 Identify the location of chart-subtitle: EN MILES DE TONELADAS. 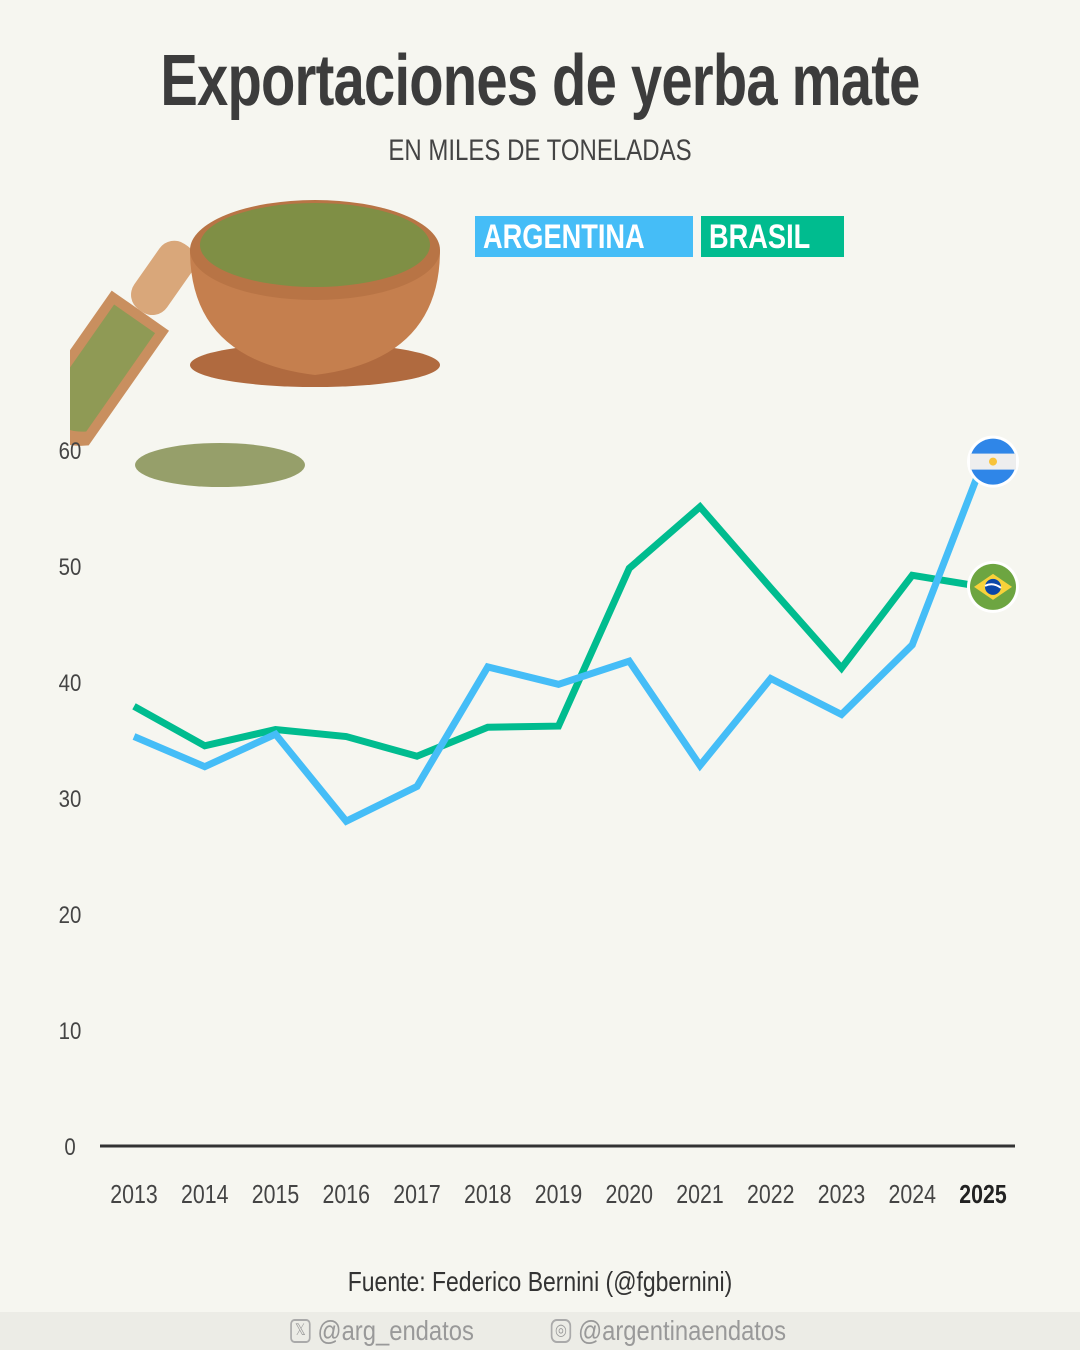
(540, 150).